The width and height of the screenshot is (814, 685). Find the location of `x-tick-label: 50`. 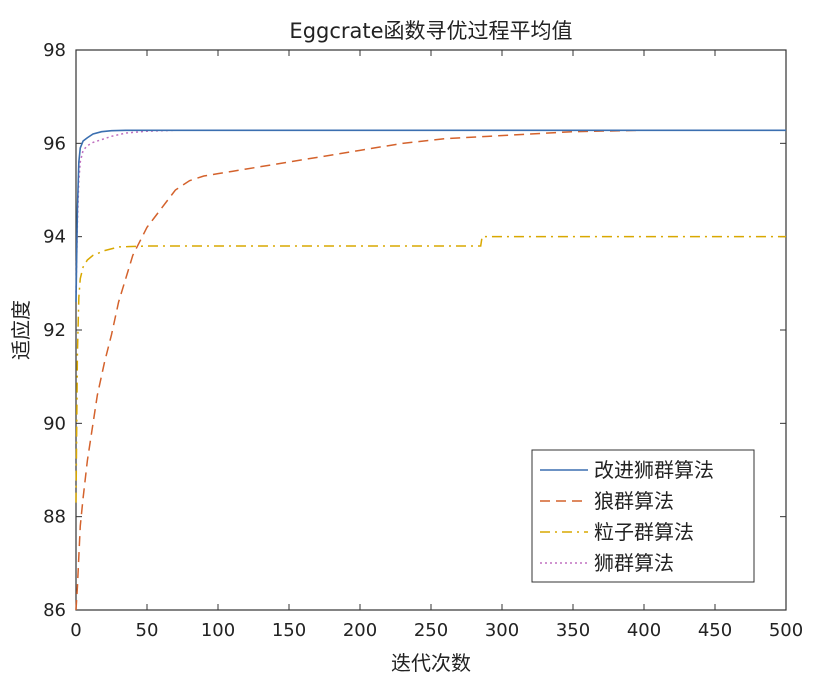

x-tick-label: 50 is located at coordinates (147, 630).